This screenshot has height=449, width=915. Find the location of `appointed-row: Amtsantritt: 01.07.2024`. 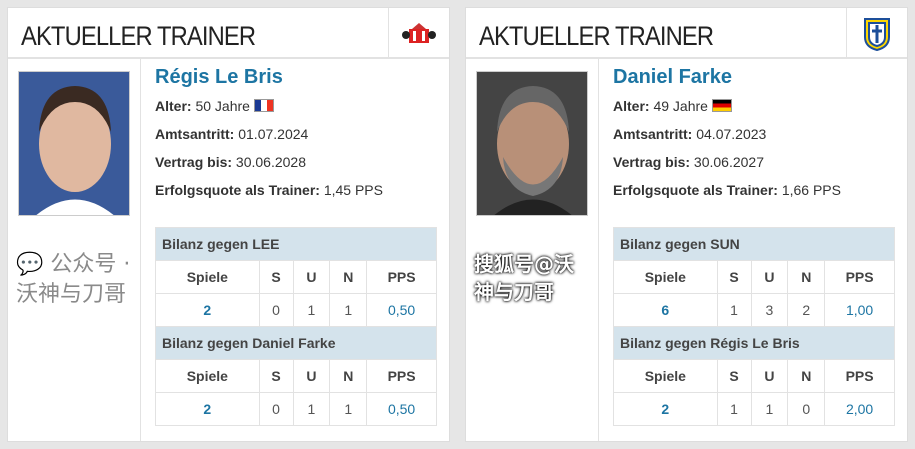

appointed-row: Amtsantritt: 01.07.2024 is located at coordinates (232, 134).